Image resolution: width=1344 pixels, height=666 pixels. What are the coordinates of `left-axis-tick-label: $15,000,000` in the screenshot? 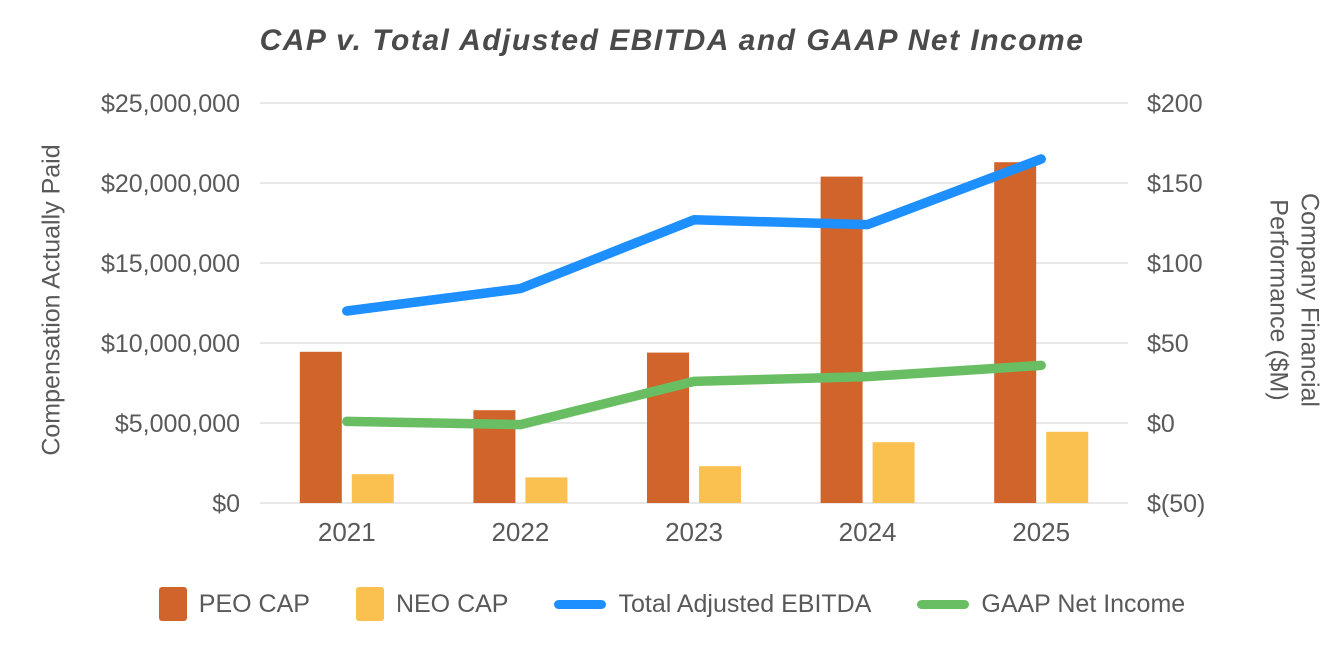 It's located at (170, 264).